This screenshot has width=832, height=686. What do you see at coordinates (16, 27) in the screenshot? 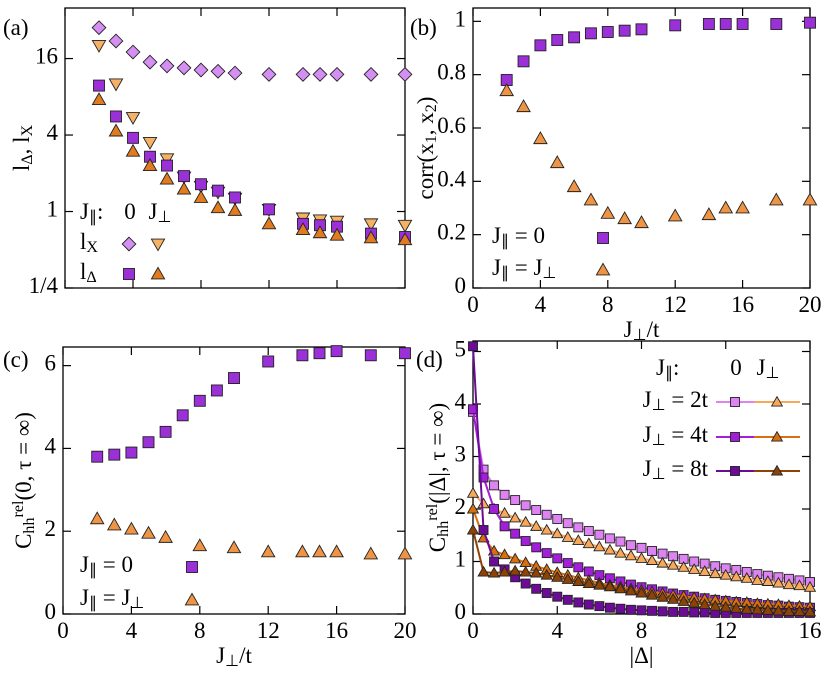
I see `panel-label: (a)` at bounding box center [16, 27].